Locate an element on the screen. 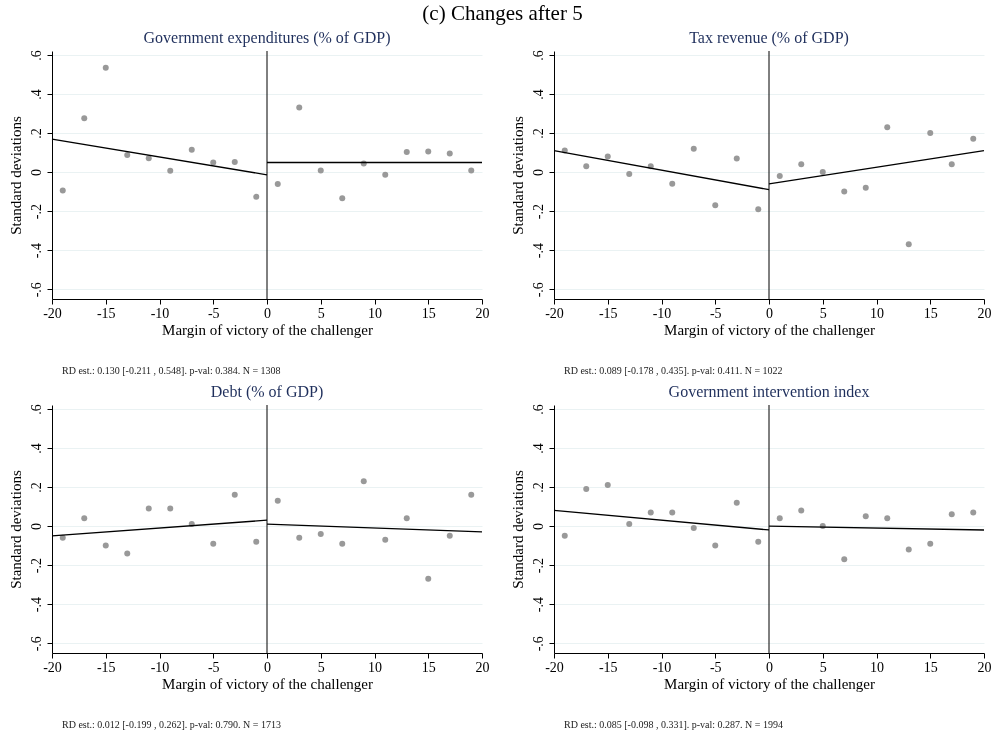 The image size is (1005, 734). text: RD est.: 0.089 [-0.178 , 0.435]. p-val: 0.411. N = 1022 is located at coordinates (673, 370).